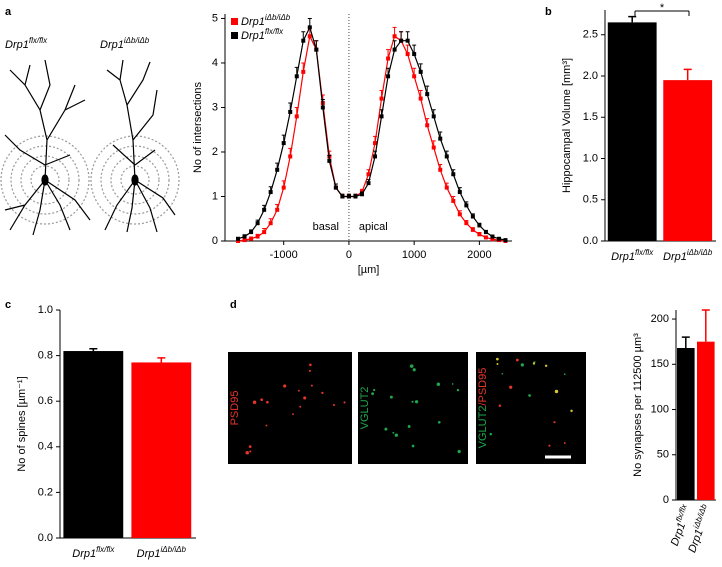  What do you see at coordinates (215, 107) in the screenshot?
I see `y-tick-label: 3` at bounding box center [215, 107].